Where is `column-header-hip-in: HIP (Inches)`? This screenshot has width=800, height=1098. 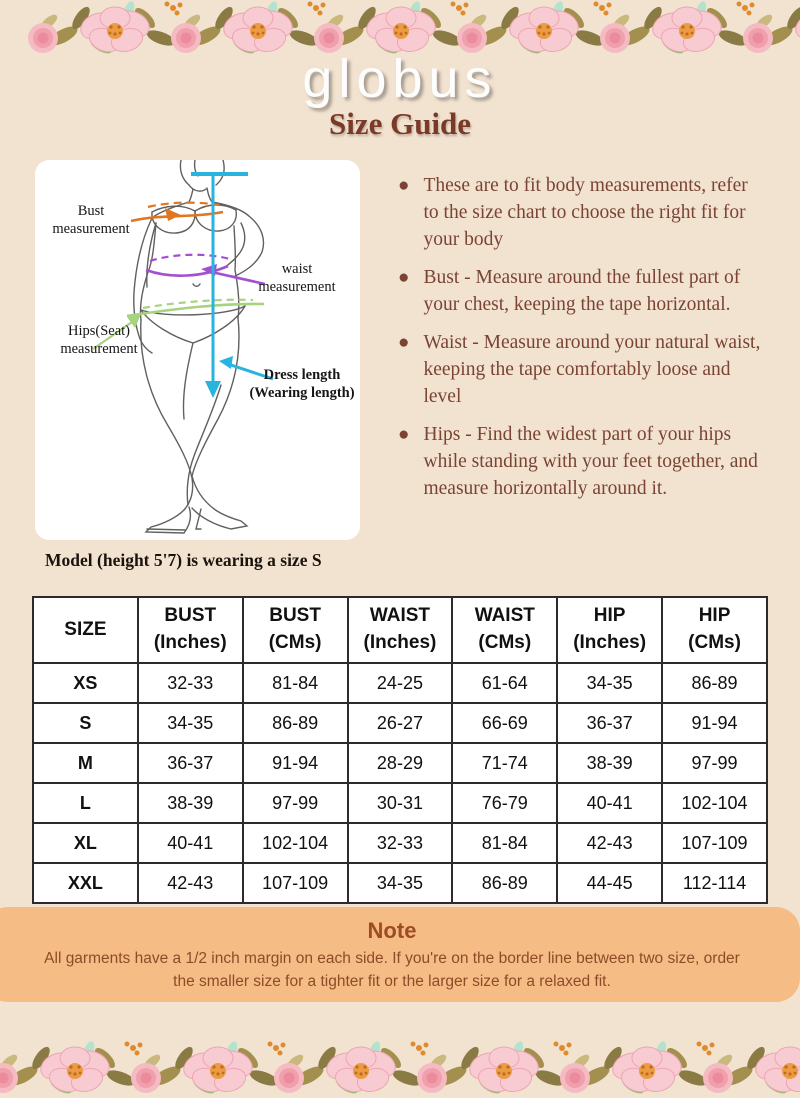
column-header-hip-in: HIP (Inches) is located at coordinates (610, 630).